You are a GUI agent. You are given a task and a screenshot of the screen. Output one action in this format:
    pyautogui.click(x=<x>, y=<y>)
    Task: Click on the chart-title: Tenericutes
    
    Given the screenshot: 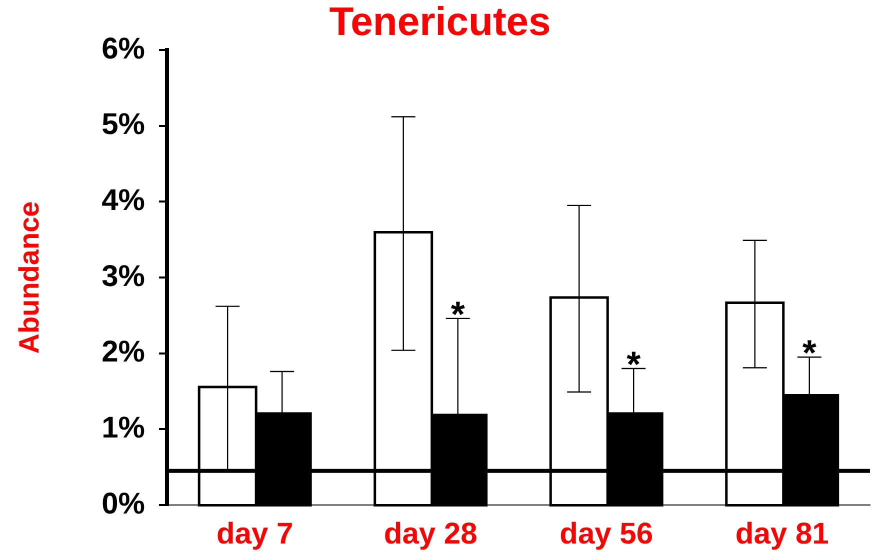 What is the action you would take?
    pyautogui.click(x=440, y=22)
    